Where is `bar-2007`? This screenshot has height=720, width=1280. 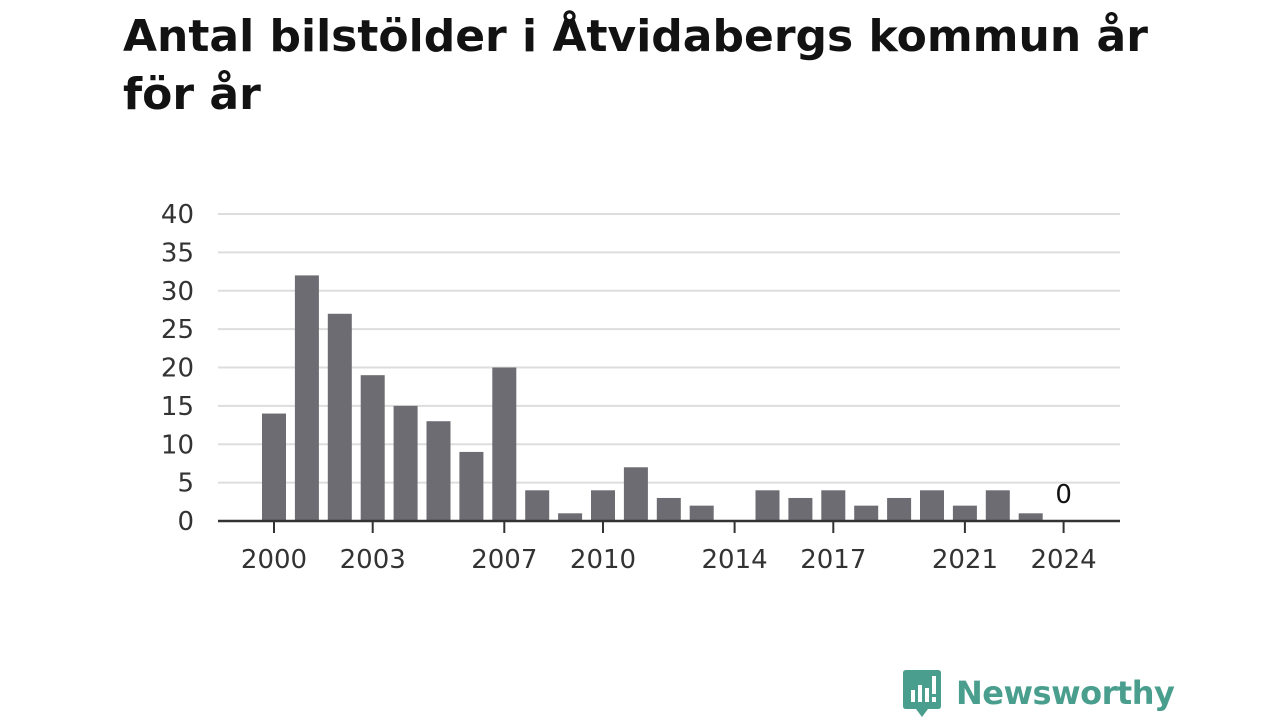
bar-2007 is located at coordinates (504, 444).